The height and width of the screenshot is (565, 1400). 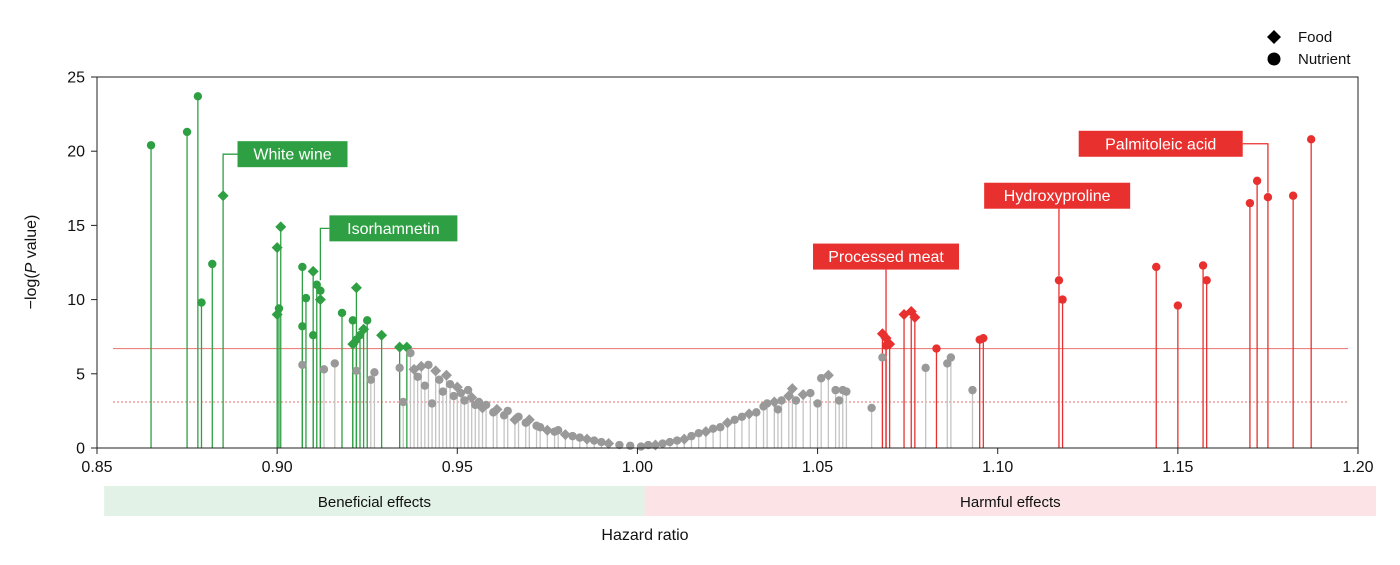 I want to click on legend-circle-icon, so click(x=1274, y=59).